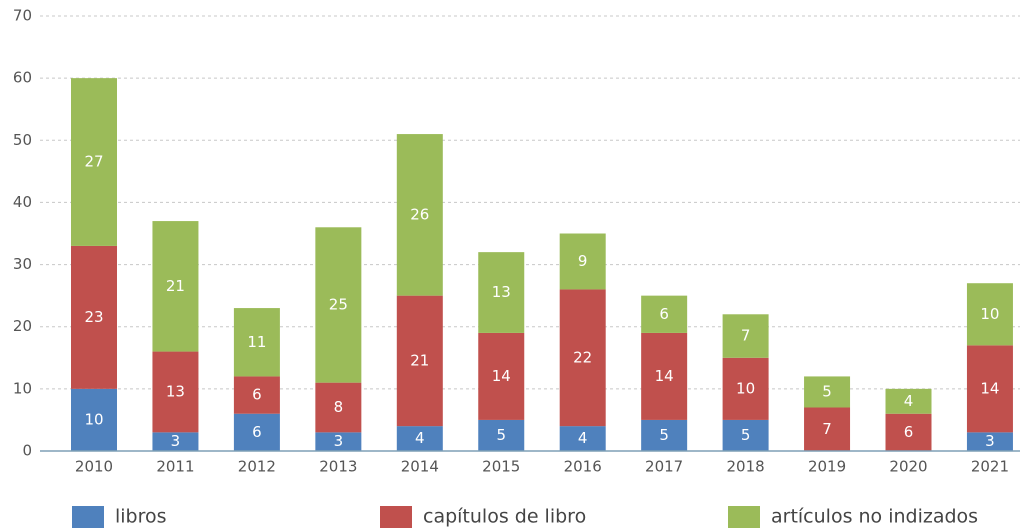 This screenshot has width=1034, height=530. I want to click on data-label: 22, so click(582, 357).